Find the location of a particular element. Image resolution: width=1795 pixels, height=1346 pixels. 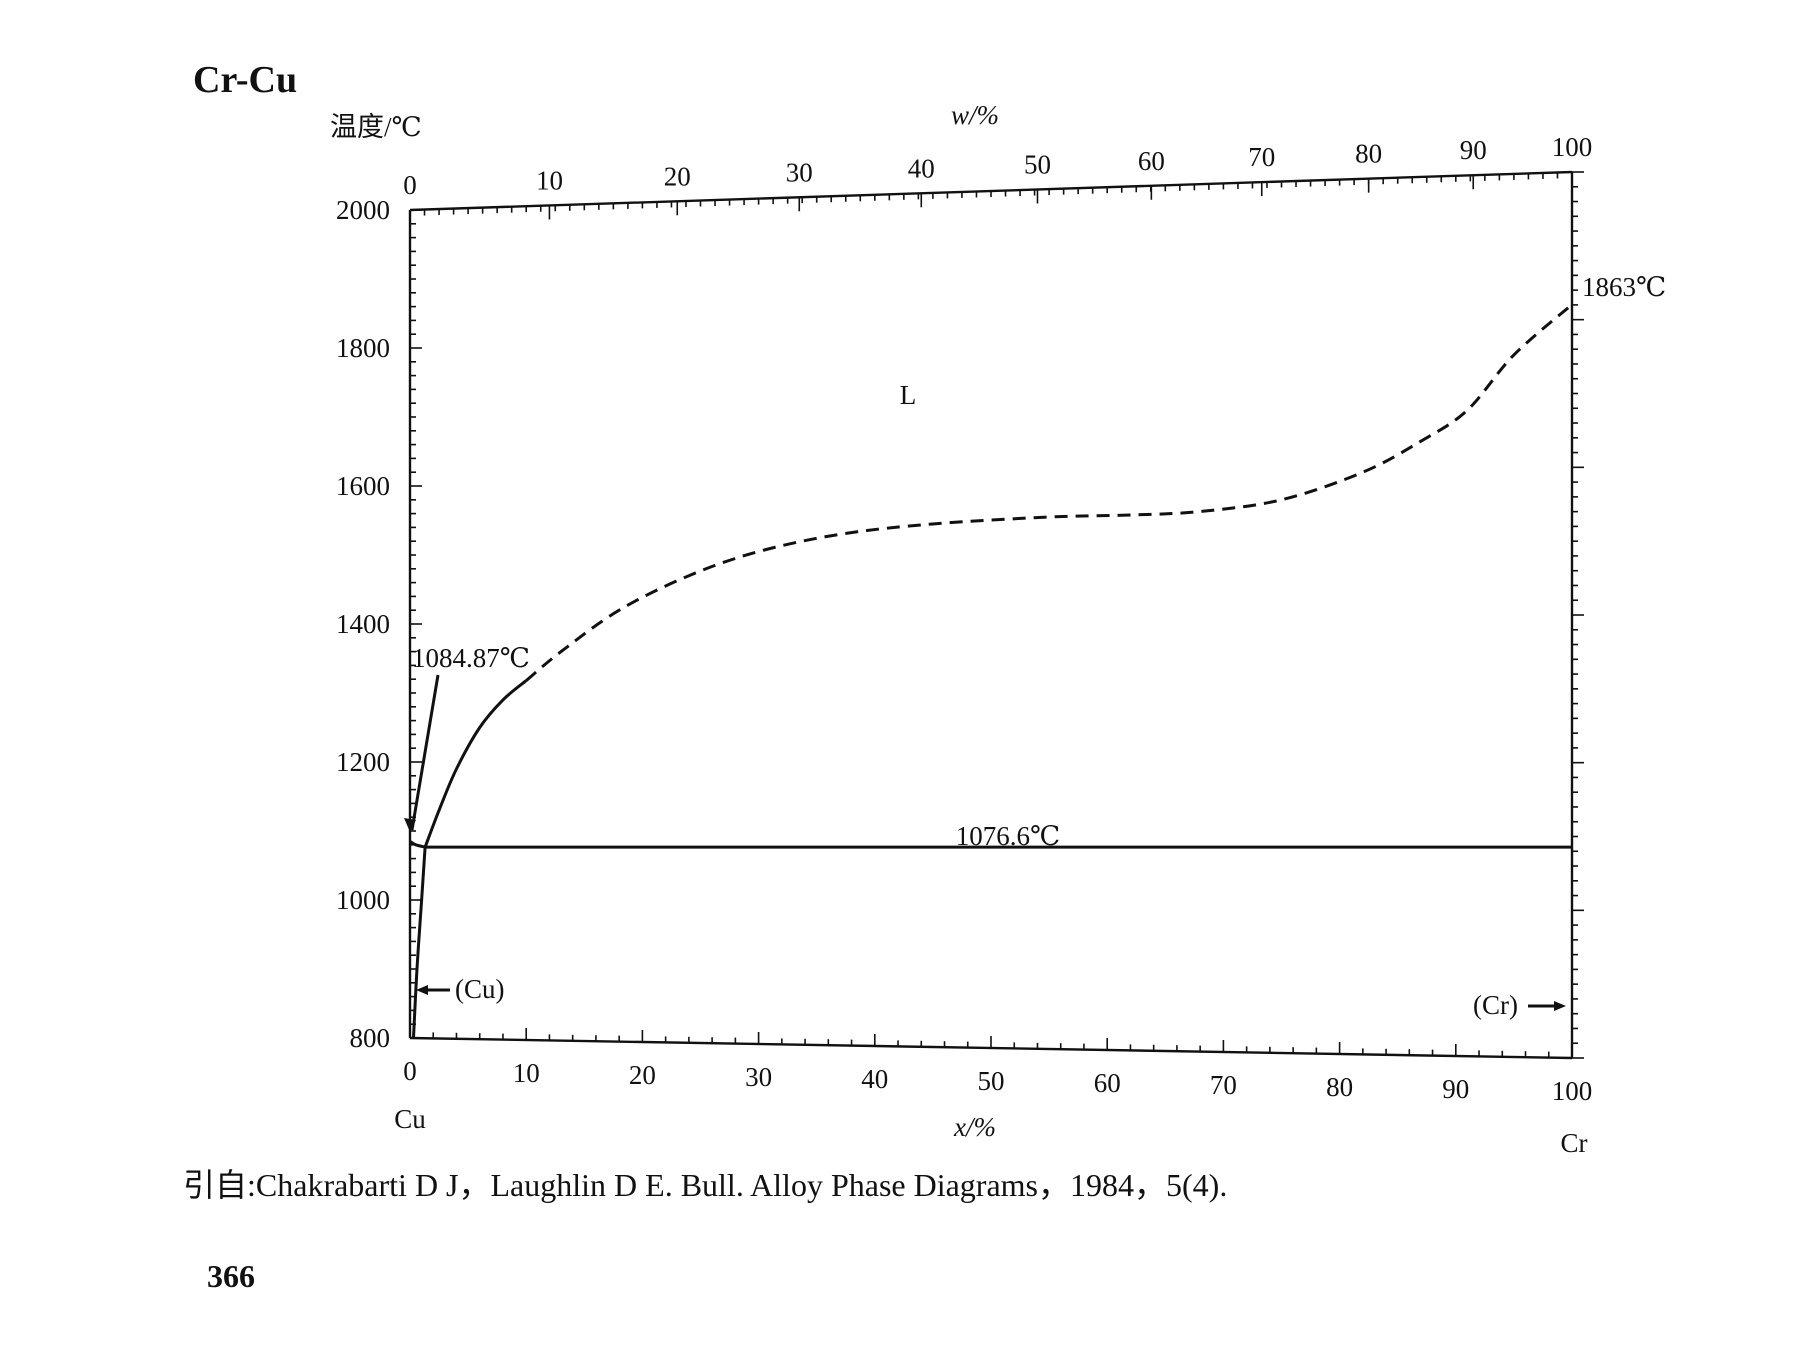

bottom-axis-label: x/% is located at coordinates (974, 1127).